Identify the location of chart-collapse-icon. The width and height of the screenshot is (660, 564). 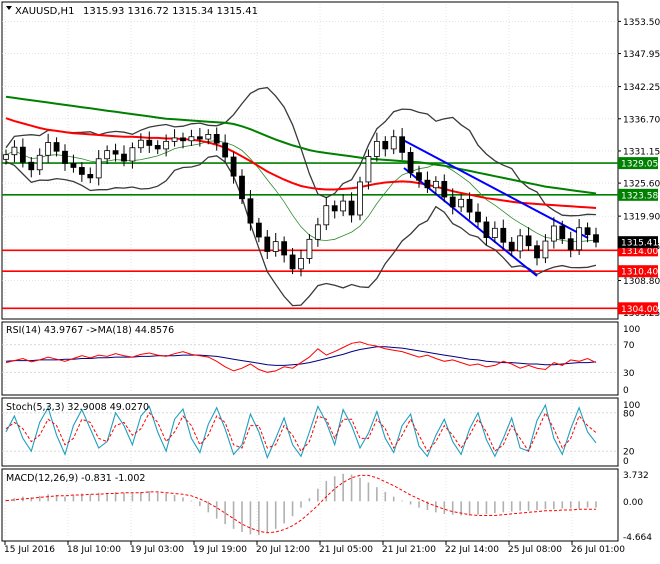
(9, 8).